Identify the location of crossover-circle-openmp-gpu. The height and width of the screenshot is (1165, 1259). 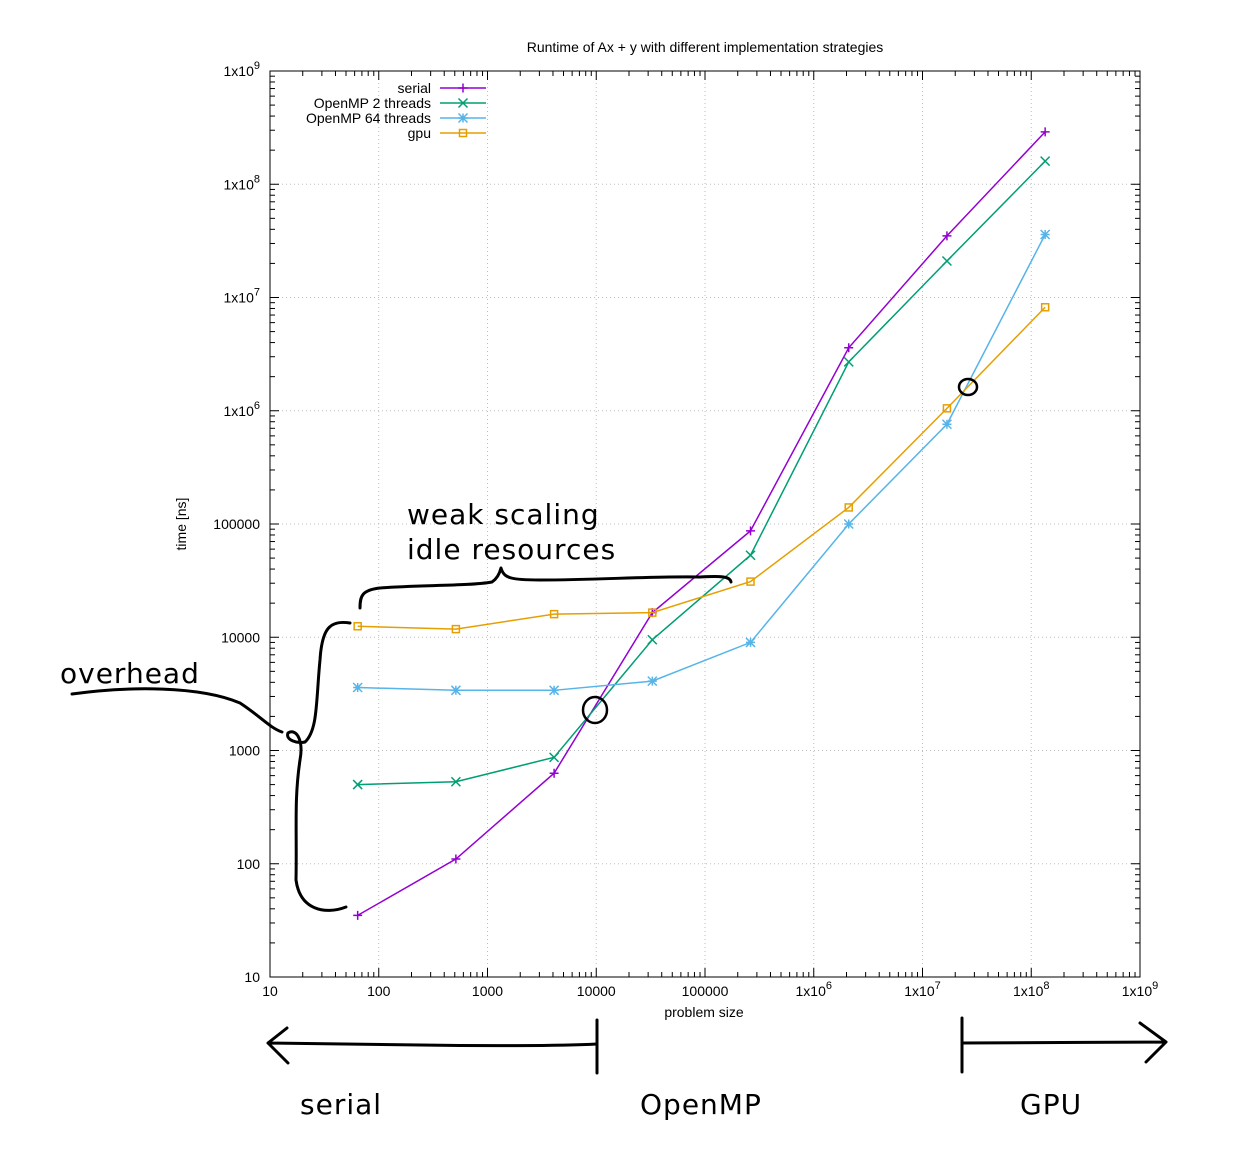
(968, 387).